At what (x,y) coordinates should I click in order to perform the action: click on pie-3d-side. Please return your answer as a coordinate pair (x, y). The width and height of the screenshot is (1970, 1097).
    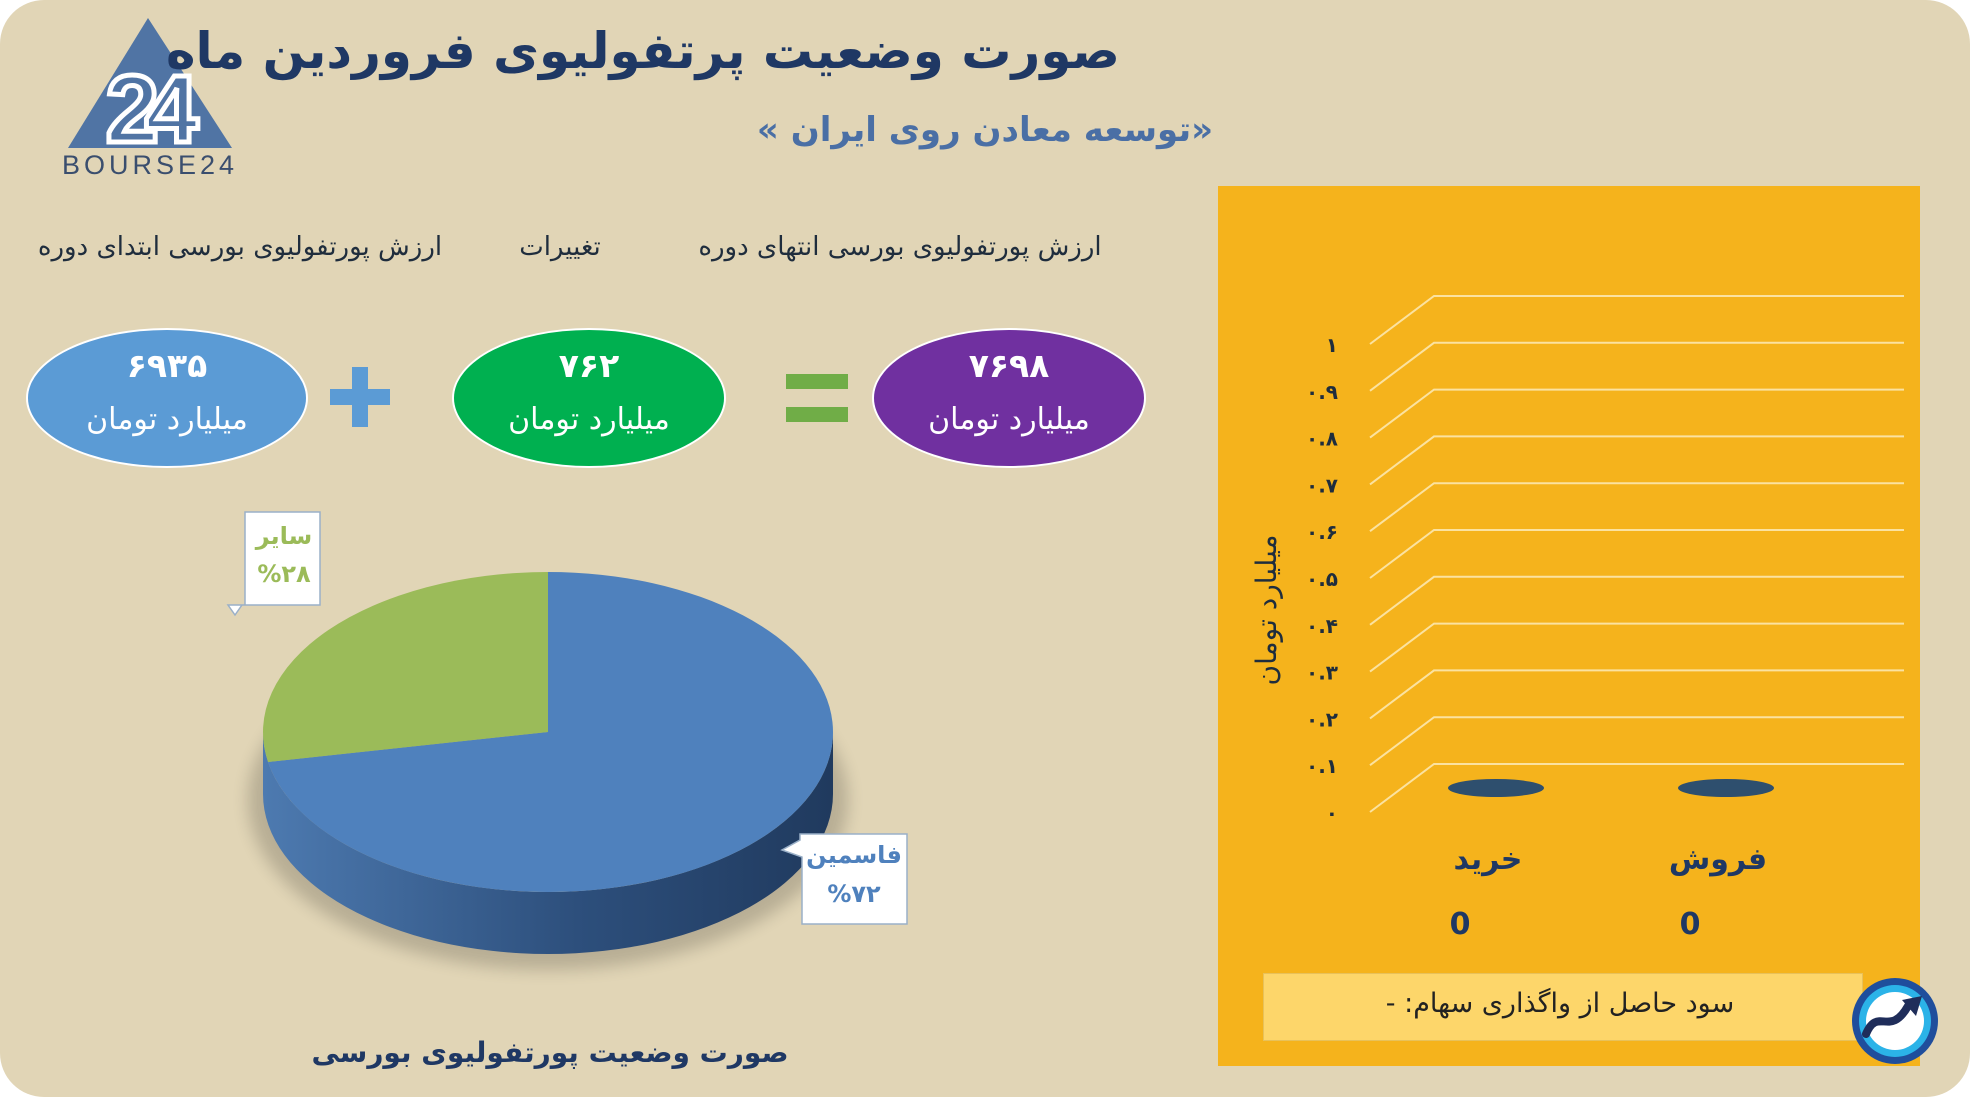
    Looking at the image, I should click on (548, 843).